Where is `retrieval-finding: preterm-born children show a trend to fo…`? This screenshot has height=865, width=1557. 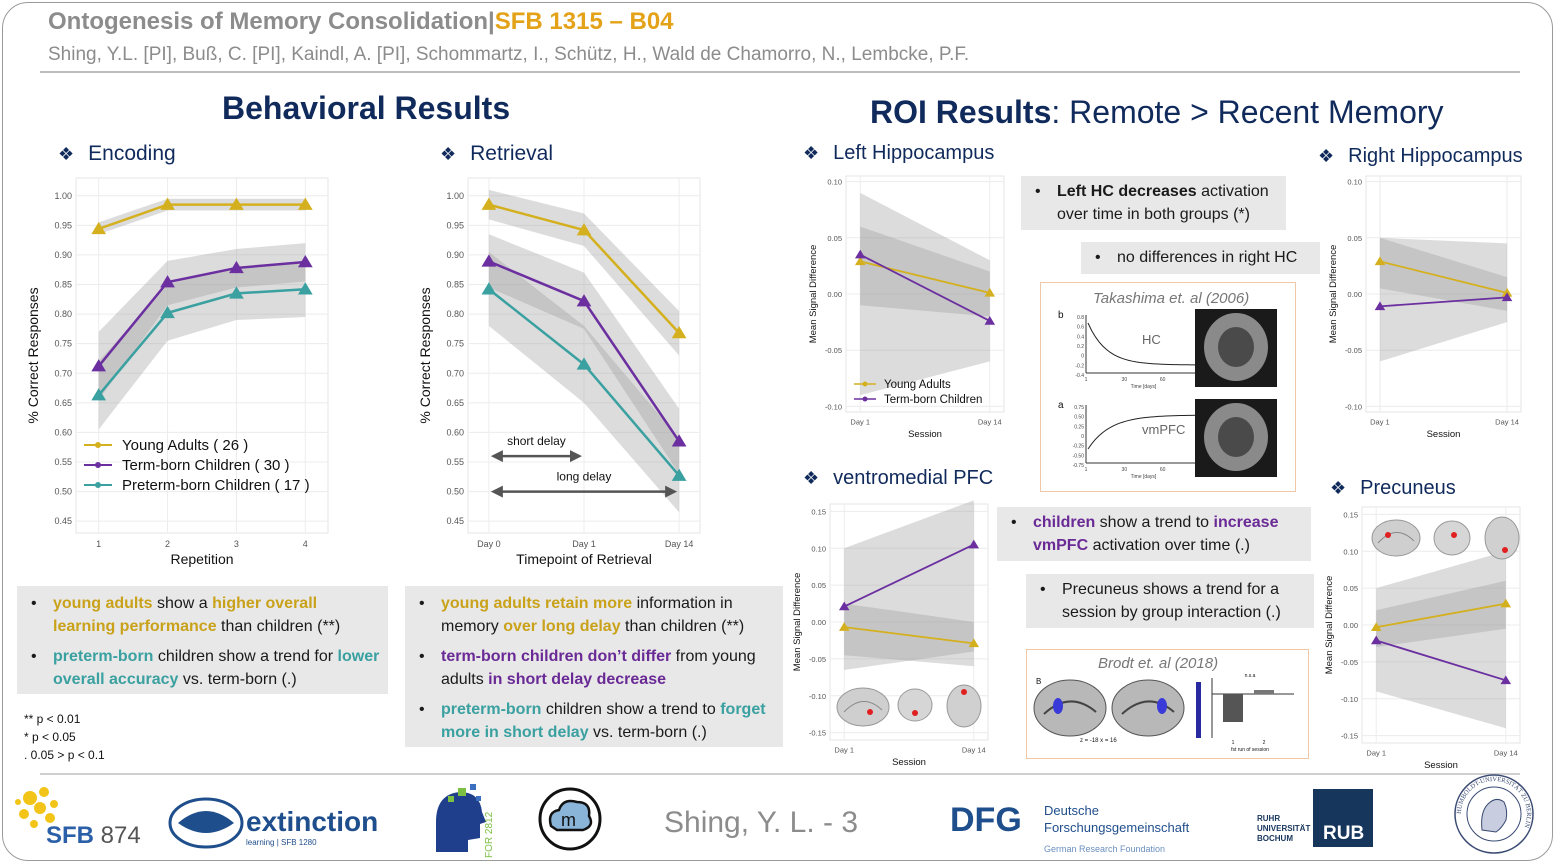
retrieval-finding: preterm-born children show a trend to fo… is located at coordinates (598, 721).